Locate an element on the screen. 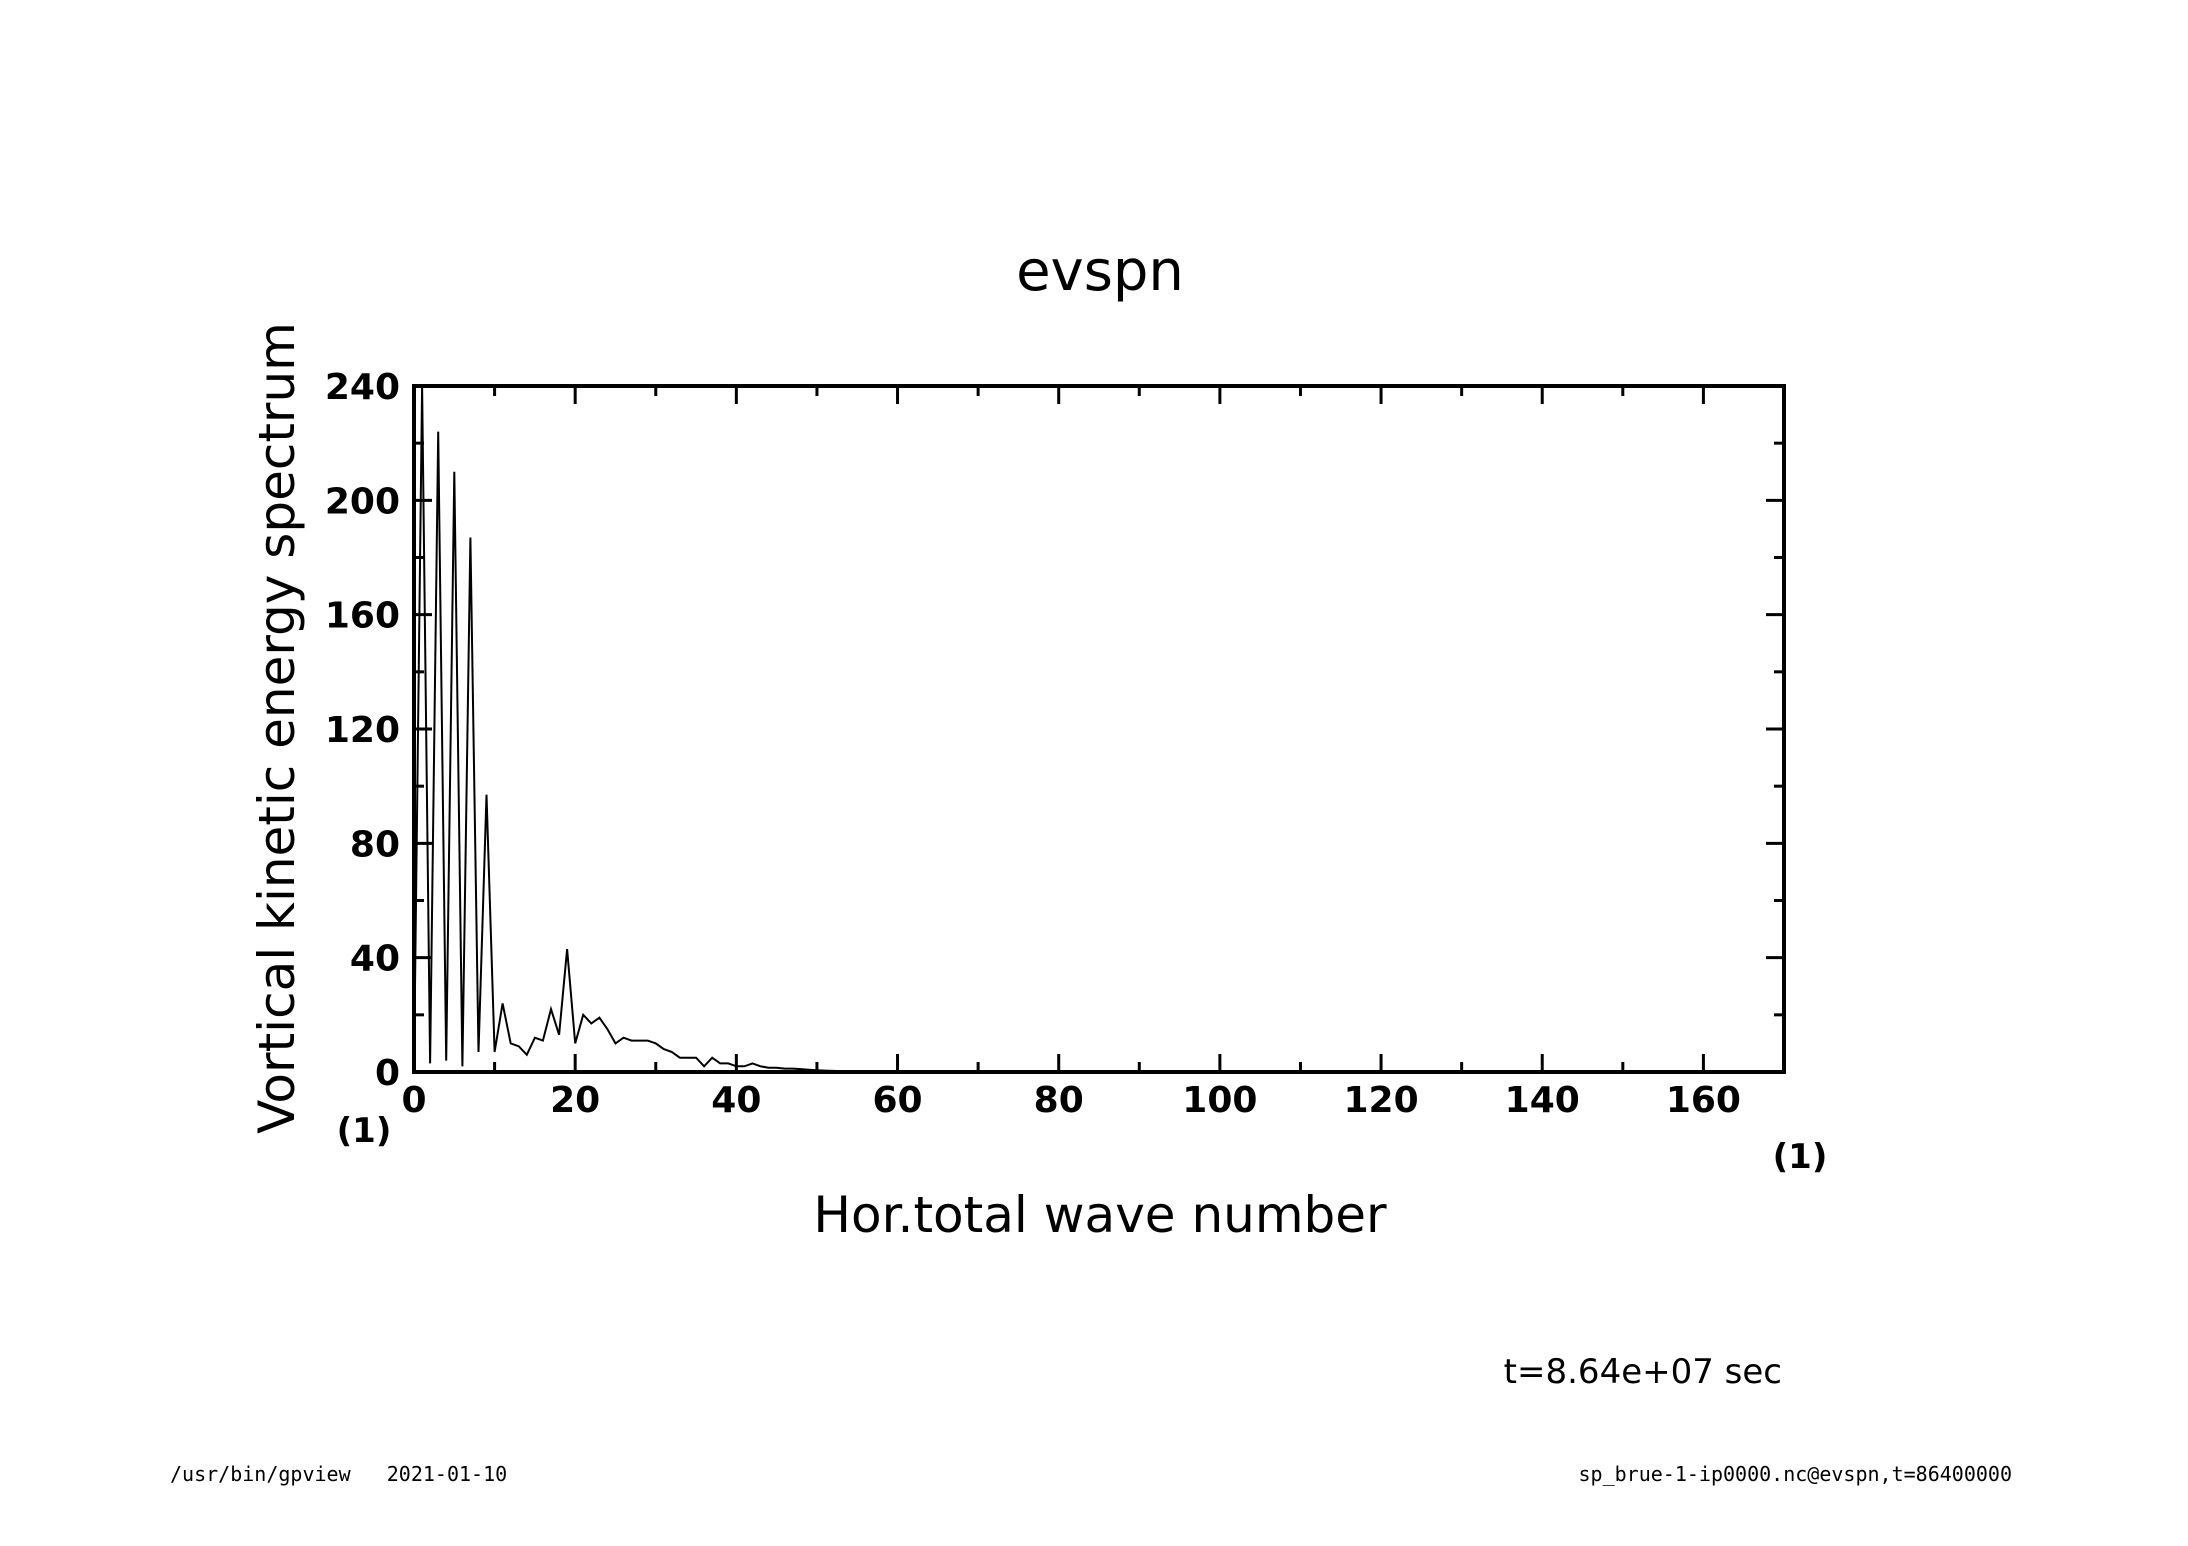 The image size is (2188, 1546). y-tick-label: 200 is located at coordinates (362, 501).